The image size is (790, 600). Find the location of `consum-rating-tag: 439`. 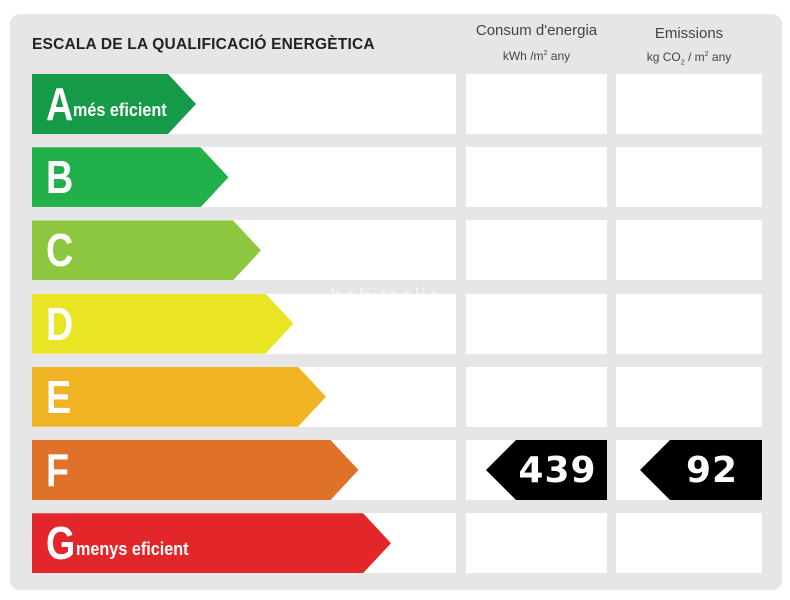

consum-rating-tag: 439 is located at coordinates (546, 470).